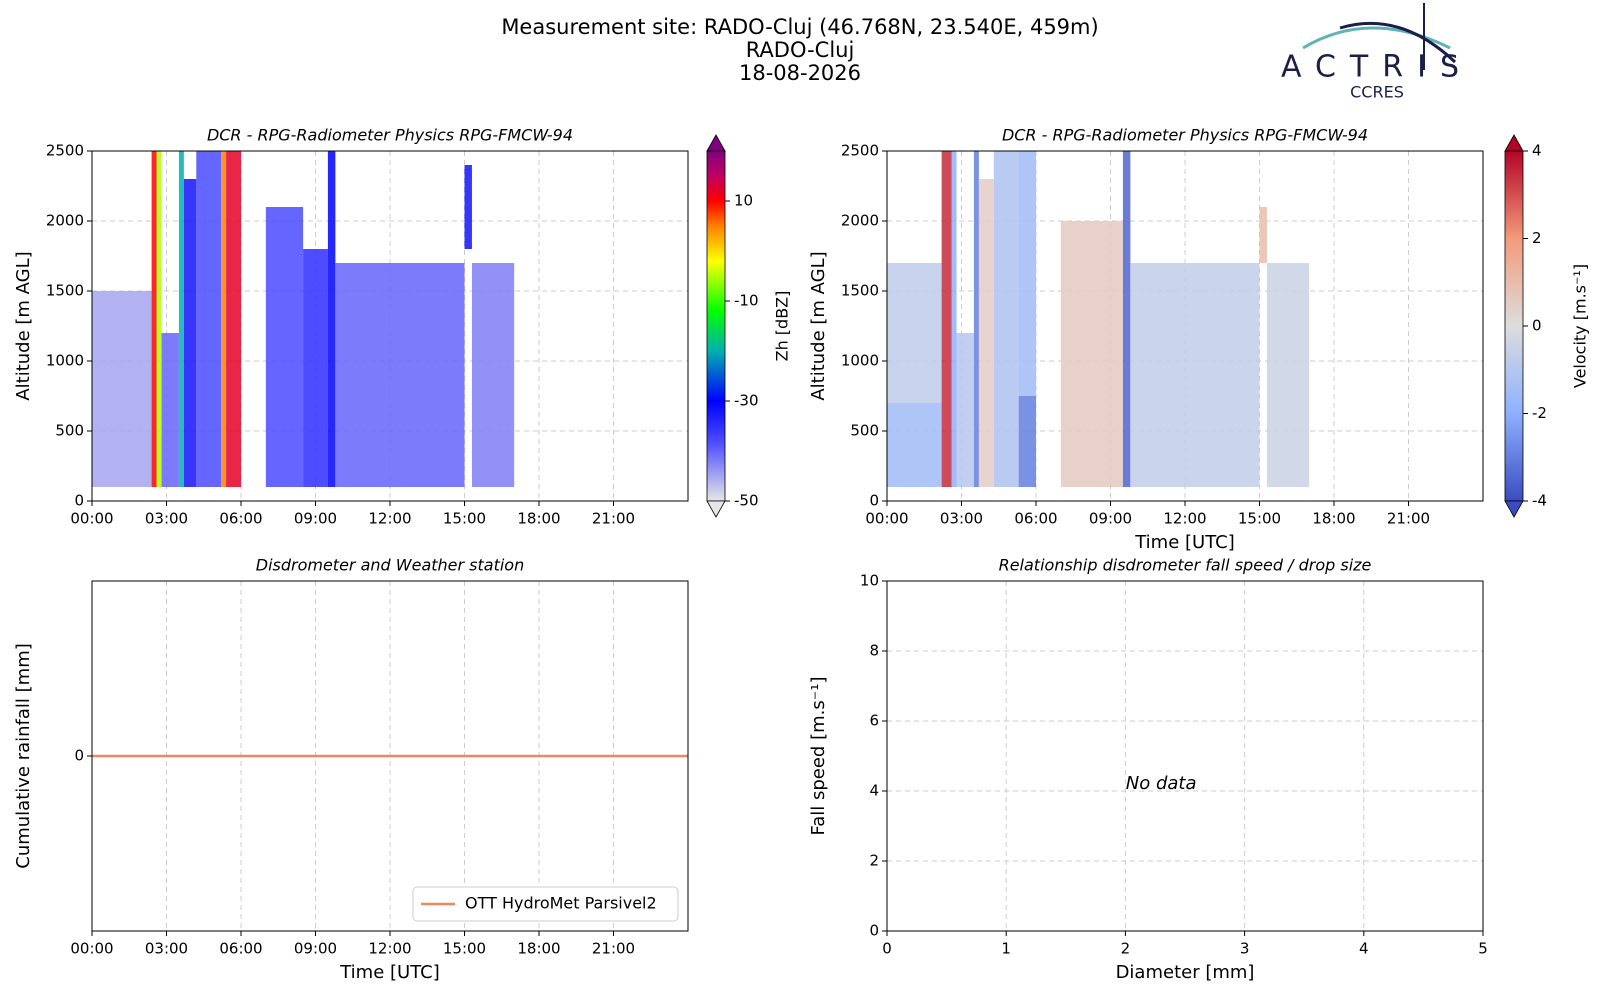  I want to click on x-tick-label: 06:00, so click(240, 949).